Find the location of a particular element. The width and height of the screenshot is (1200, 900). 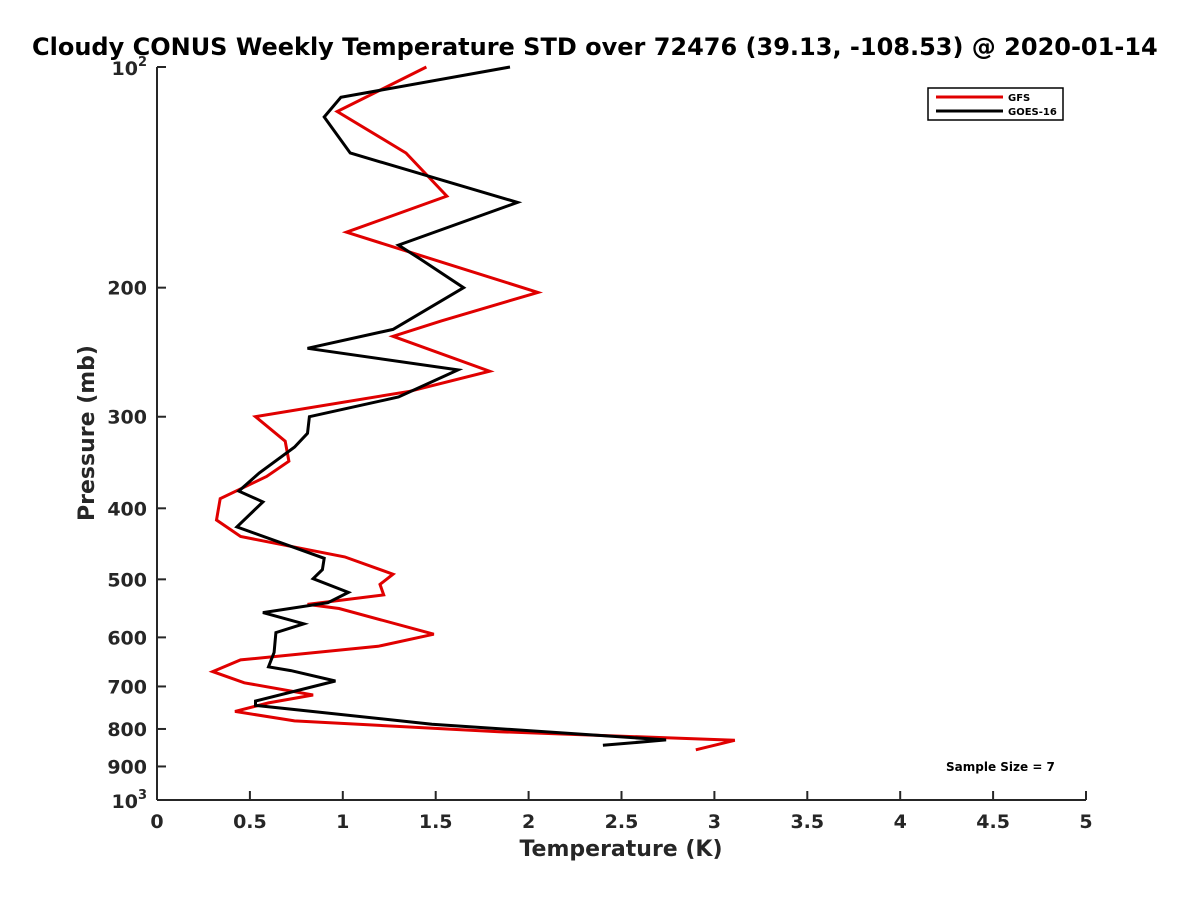

legend-label-gfs: GFS is located at coordinates (1019, 98).